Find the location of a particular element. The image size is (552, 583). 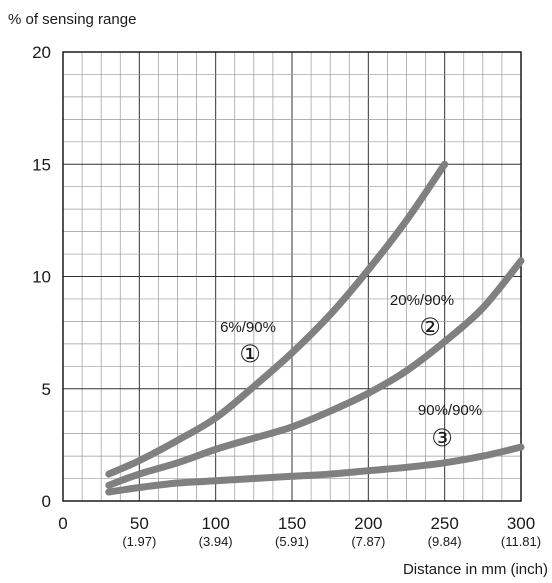

x-tick-label: 100 is located at coordinates (215, 523).